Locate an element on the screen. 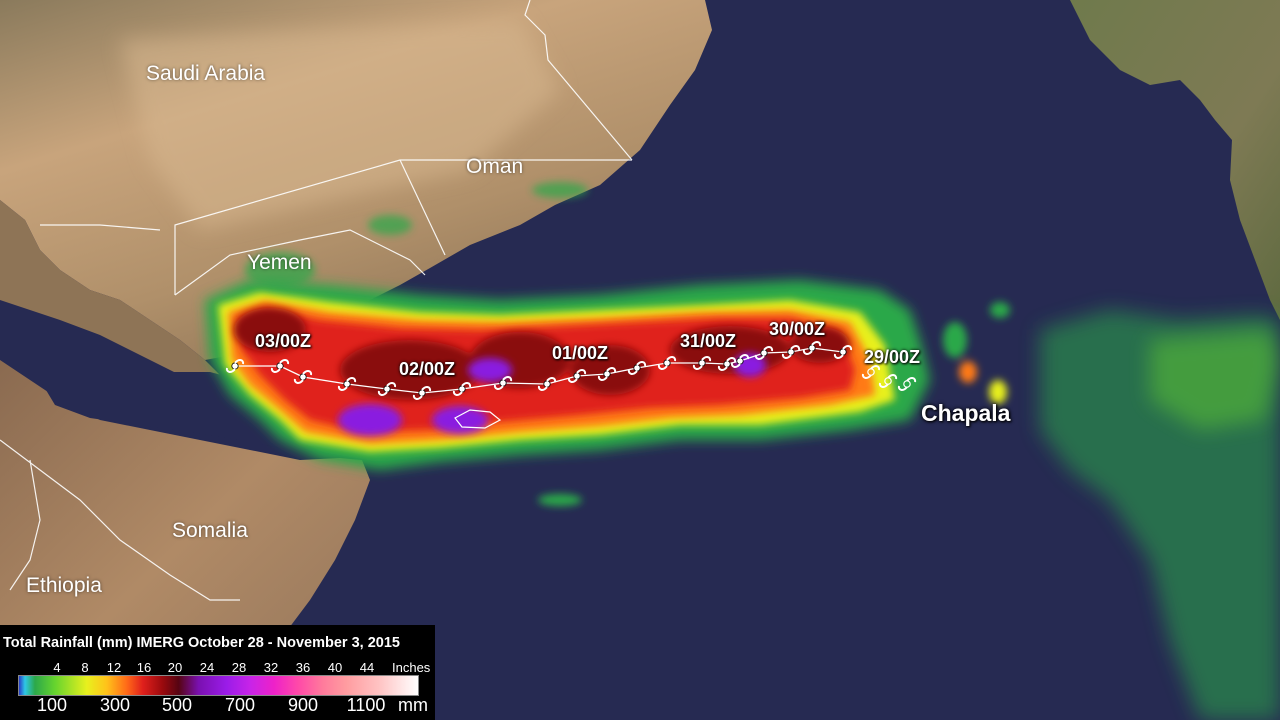 The image size is (1280, 720). india-coast is located at coordinates (1175, 160).